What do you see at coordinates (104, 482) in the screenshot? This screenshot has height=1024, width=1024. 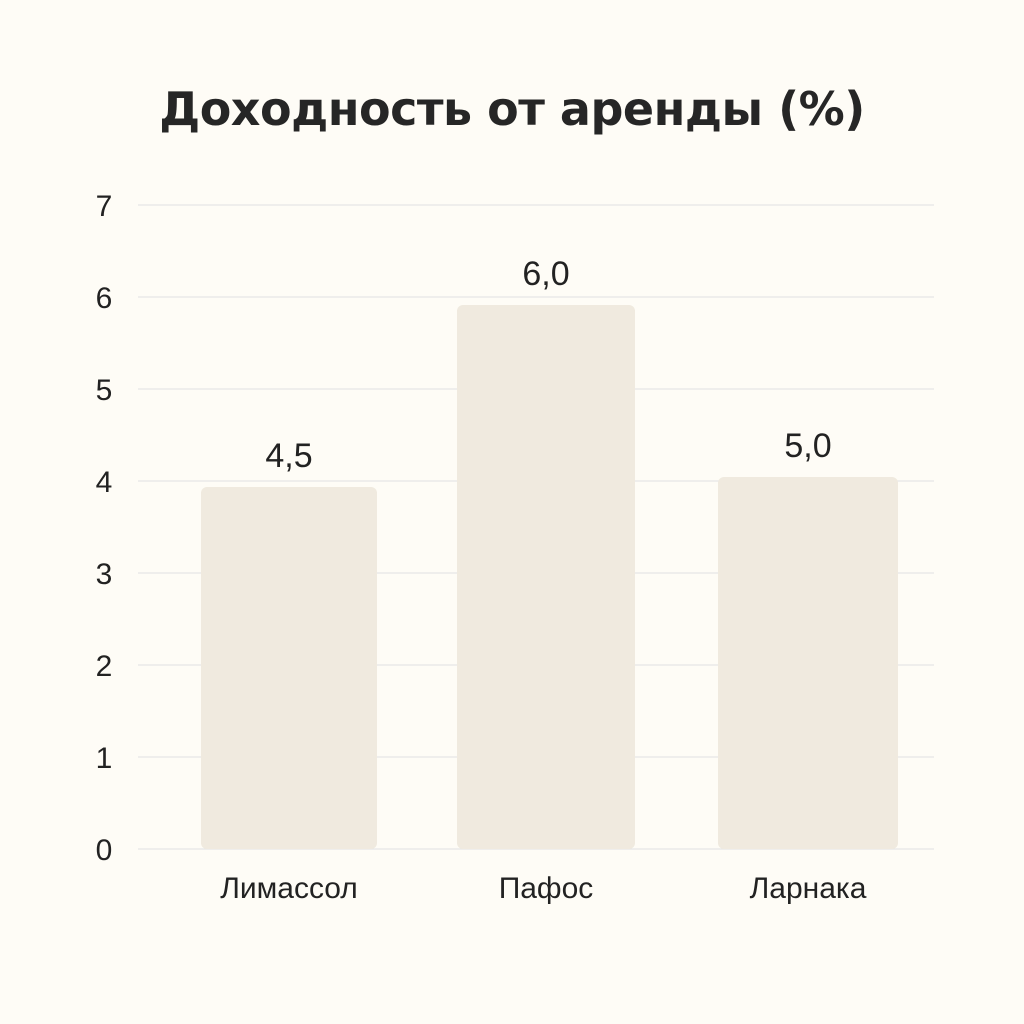 I see `y-tick-label-4: 4` at bounding box center [104, 482].